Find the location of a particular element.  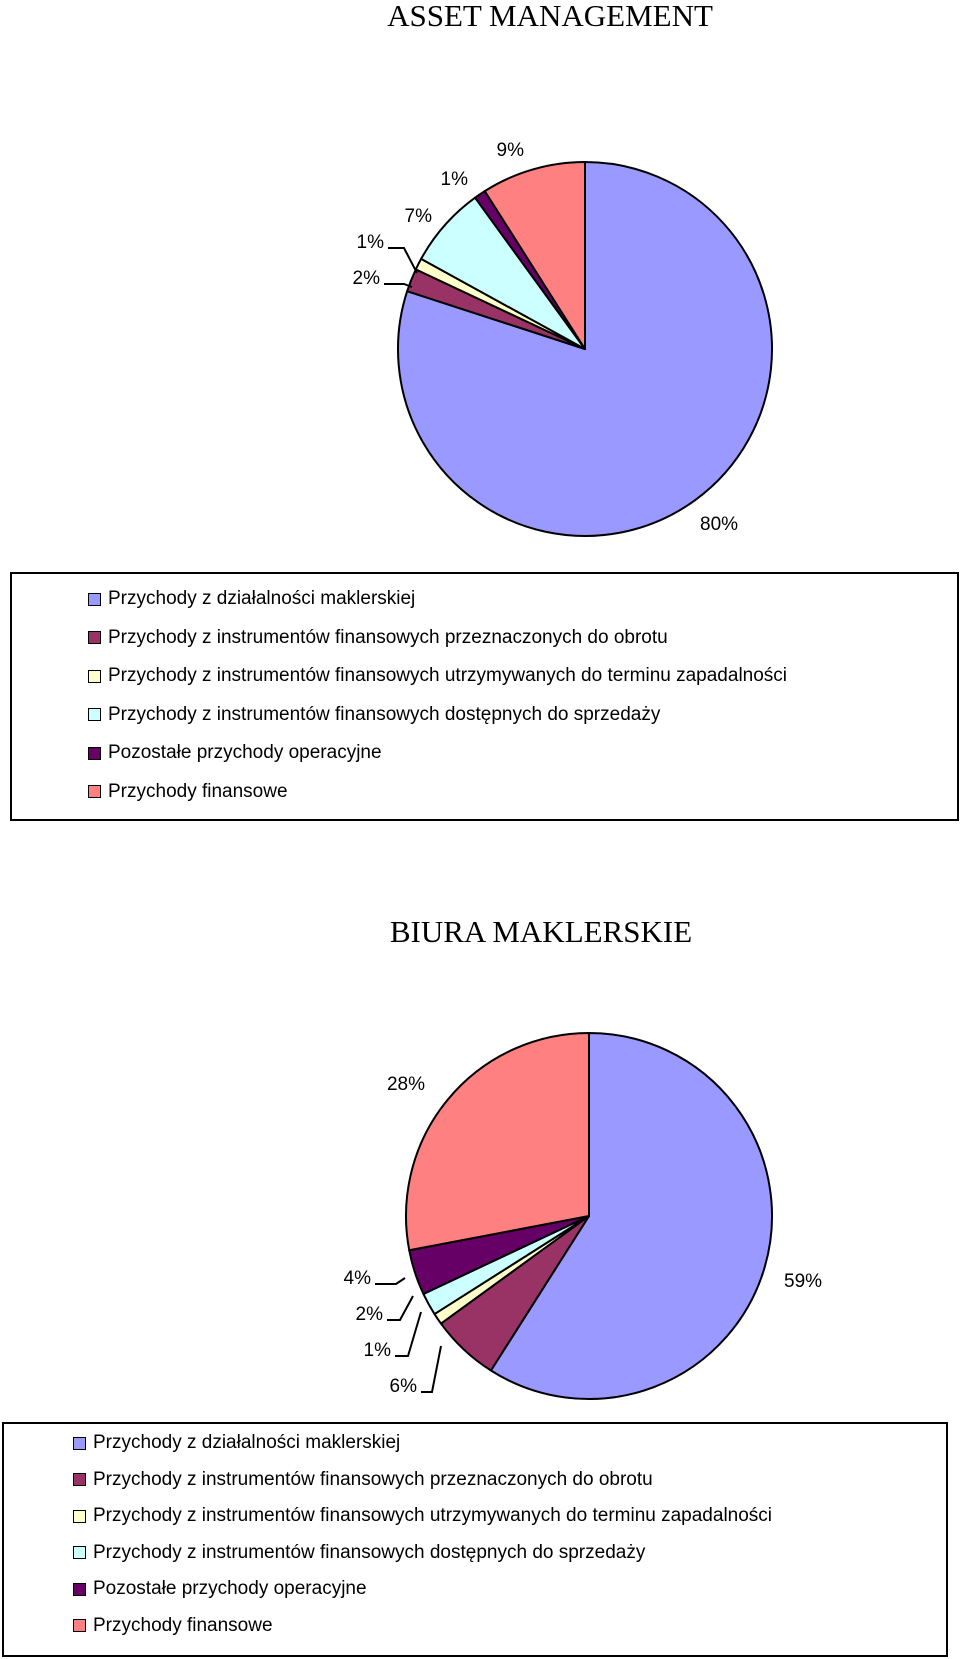

chart-title-asset-management: ASSET MANAGEMENT is located at coordinates (550, 16).